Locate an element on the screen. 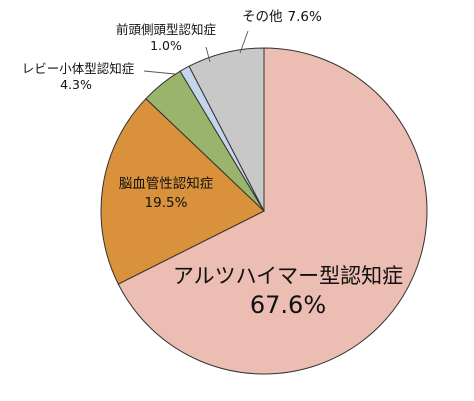  slice-value-vascular: 19.5% is located at coordinates (166, 203).